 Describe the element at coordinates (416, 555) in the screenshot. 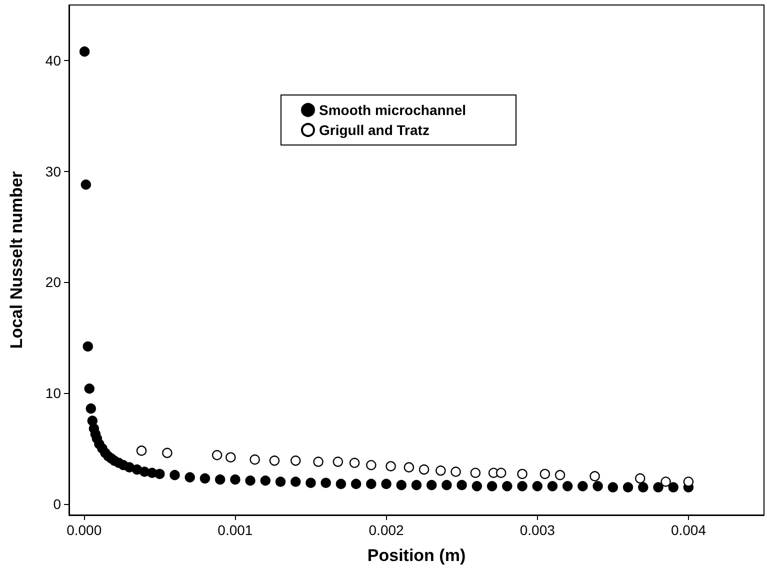

I see `x-axis-title: Position (m)` at that location.